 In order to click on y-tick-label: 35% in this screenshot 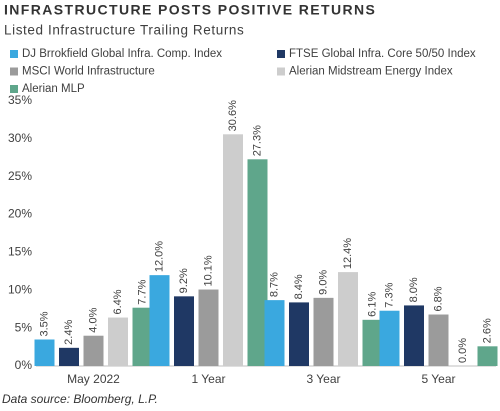, I will do `click(20, 100)`.